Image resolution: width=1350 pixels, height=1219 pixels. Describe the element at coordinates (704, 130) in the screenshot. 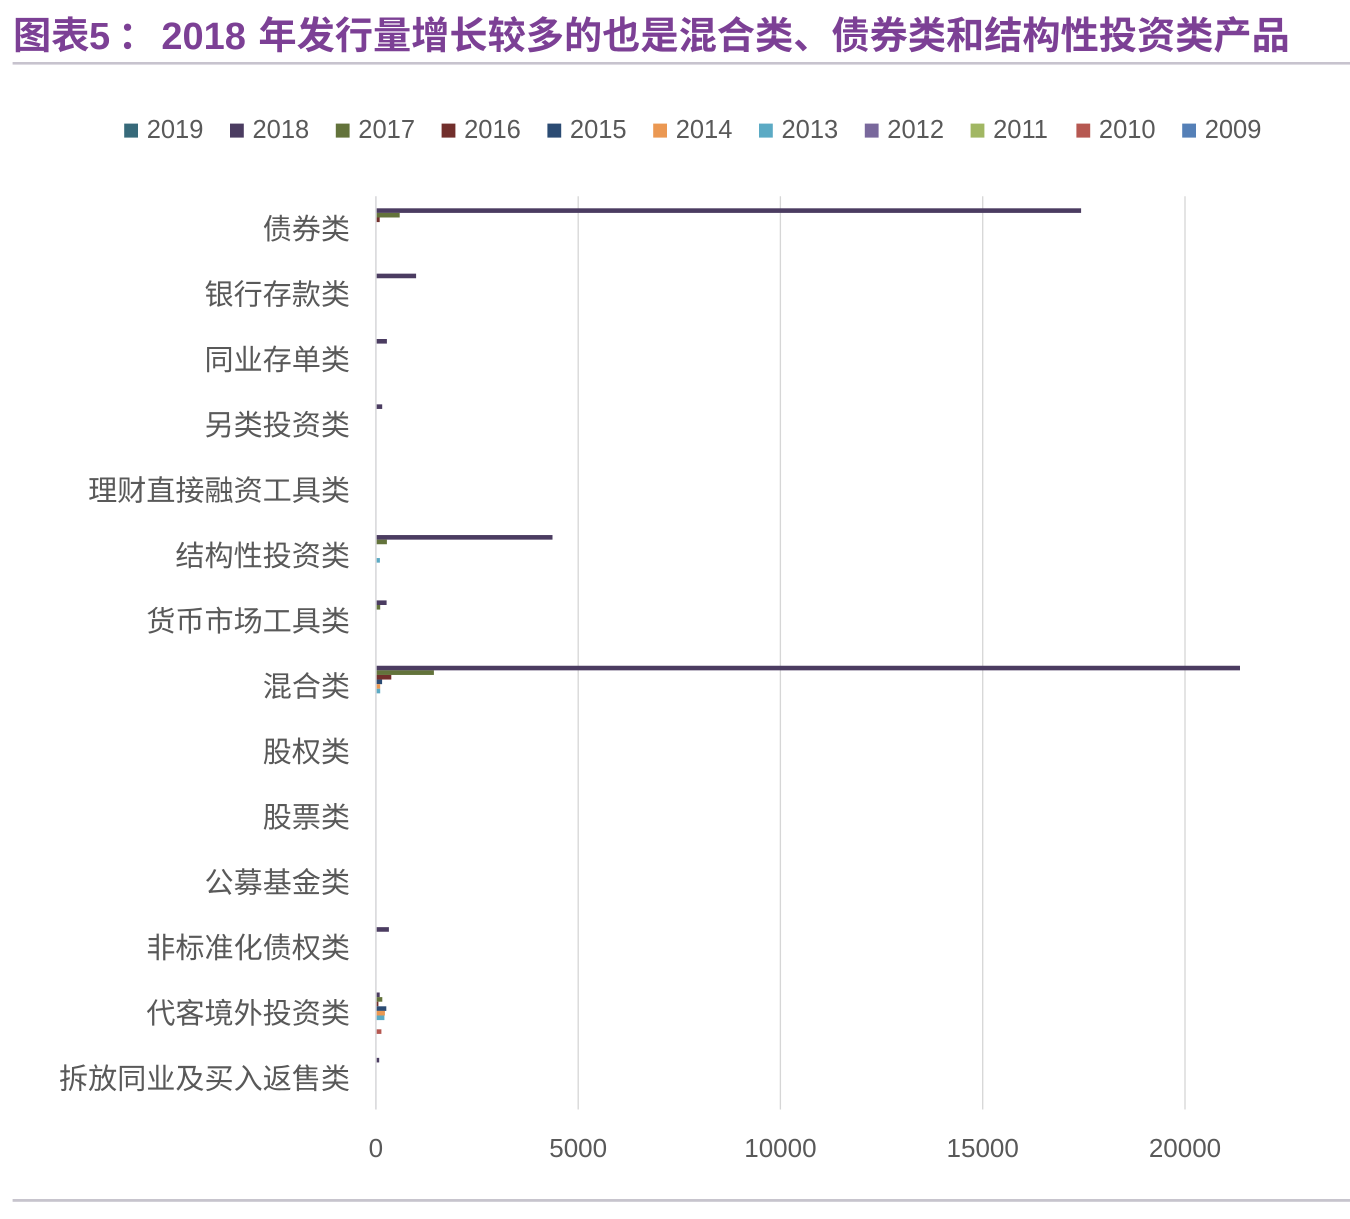

I see `svg-text: 2014` at that location.